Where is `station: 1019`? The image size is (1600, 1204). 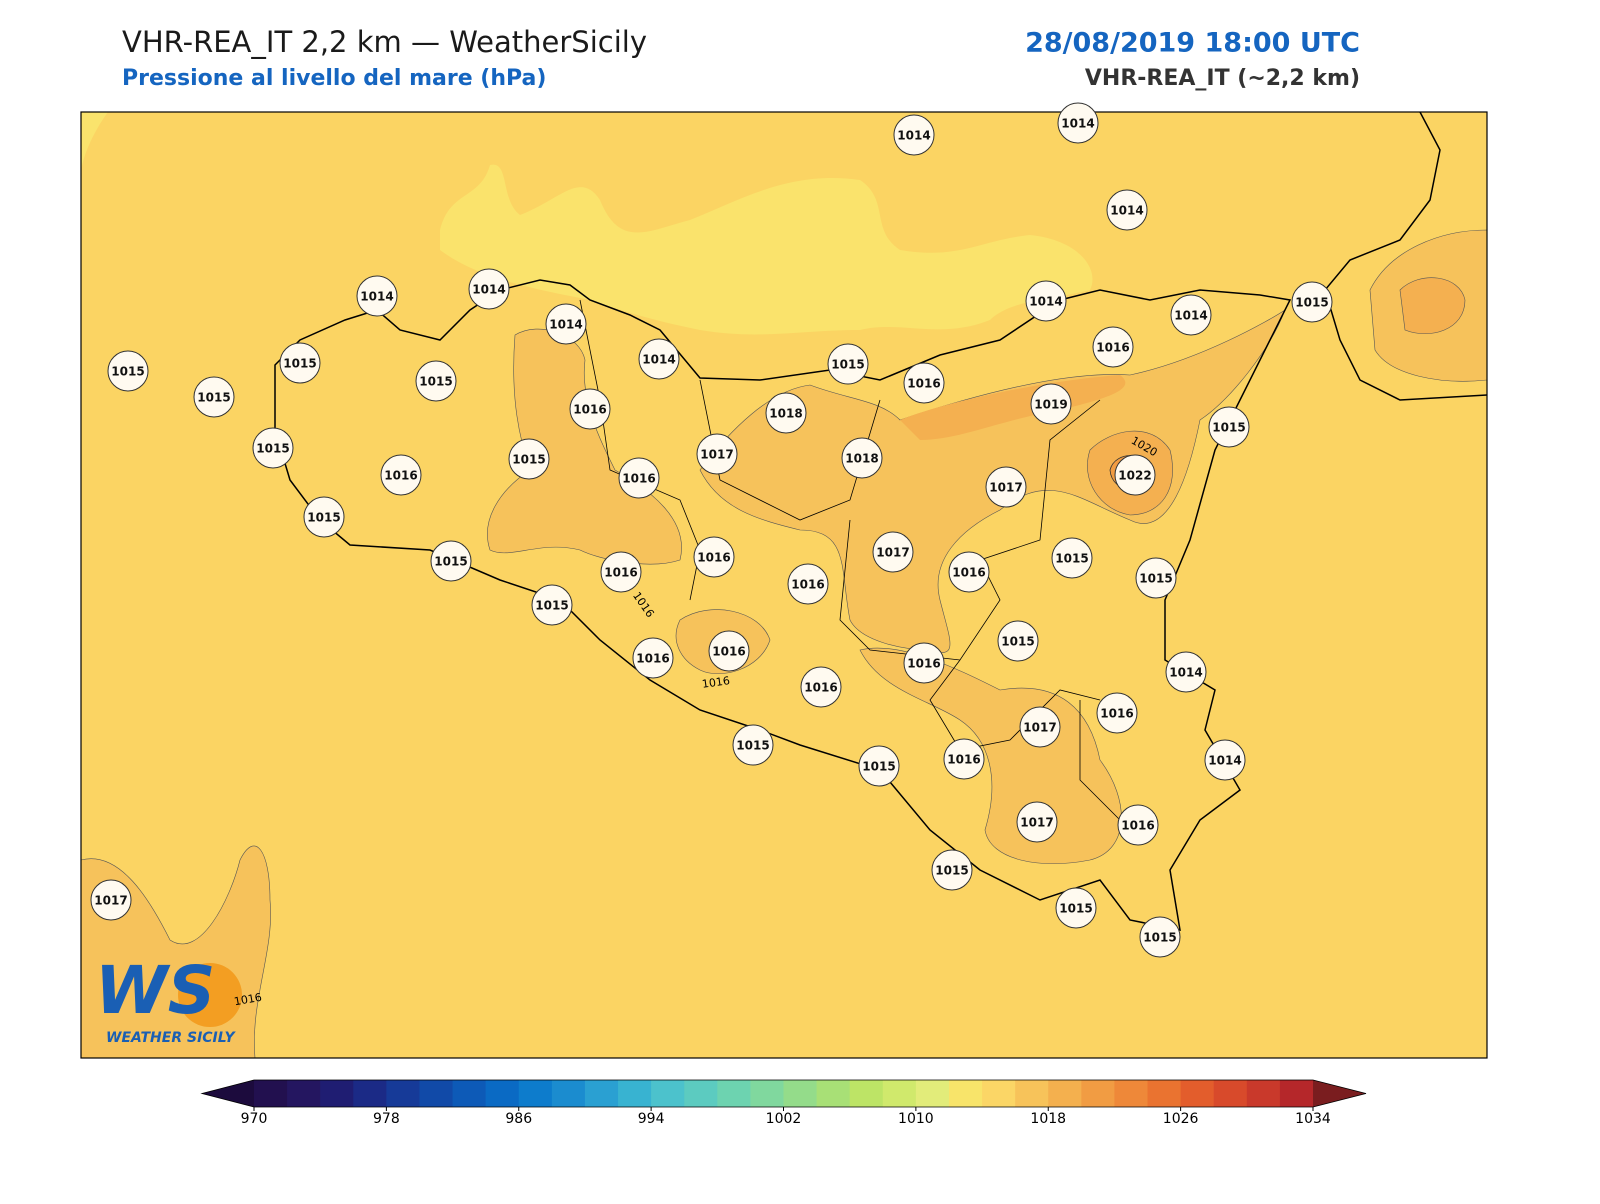 station: 1019 is located at coordinates (1051, 404).